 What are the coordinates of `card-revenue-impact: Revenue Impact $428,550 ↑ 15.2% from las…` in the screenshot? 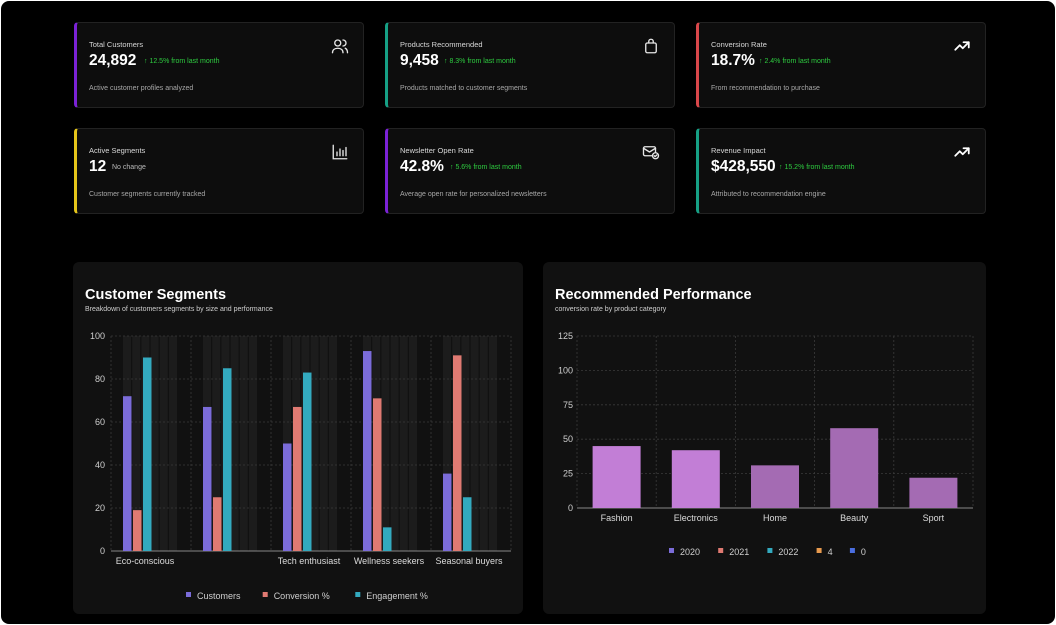 It's located at (841, 171).